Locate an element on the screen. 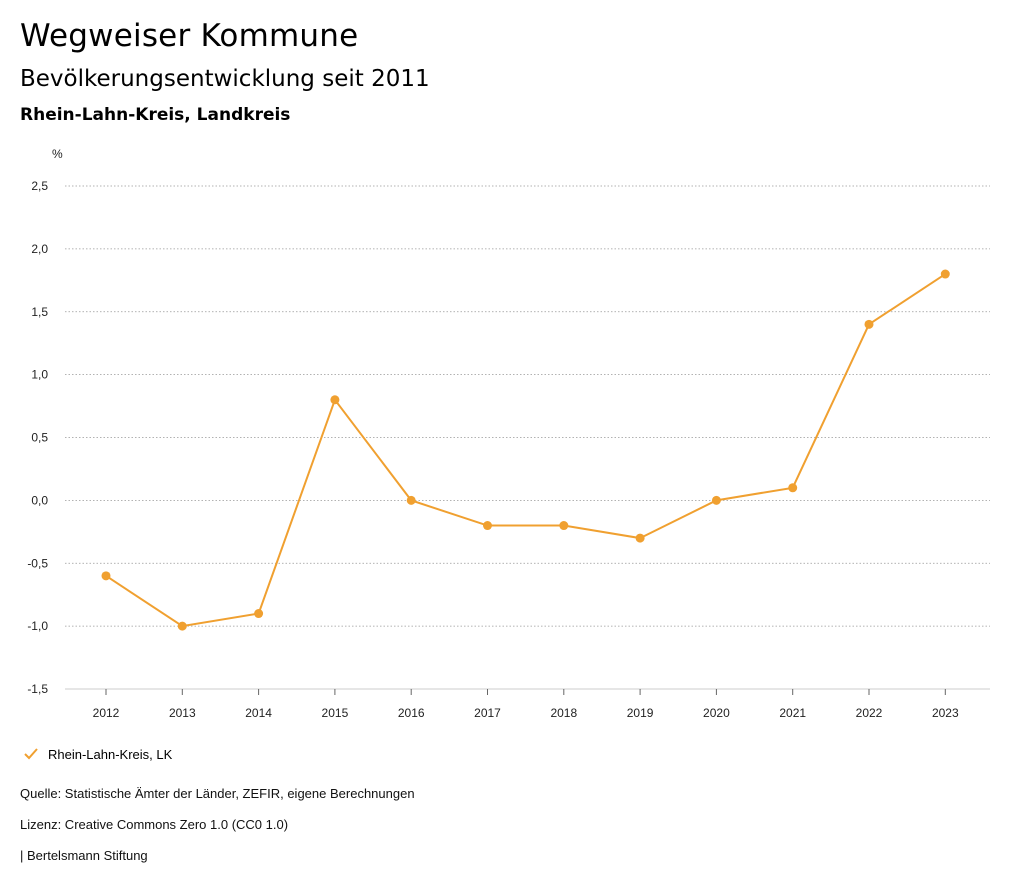 This screenshot has height=888, width=1024. legend-label: Rhein-Lahn-Kreis, LK is located at coordinates (110, 754).